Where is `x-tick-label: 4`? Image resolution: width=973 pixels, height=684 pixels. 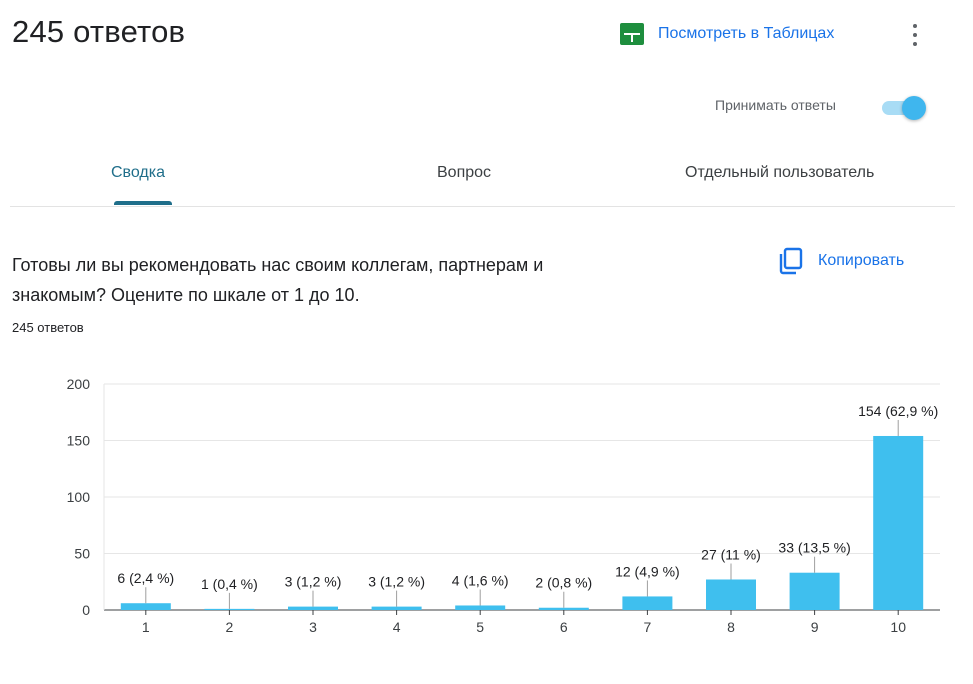
x-tick-label: 4 is located at coordinates (397, 627).